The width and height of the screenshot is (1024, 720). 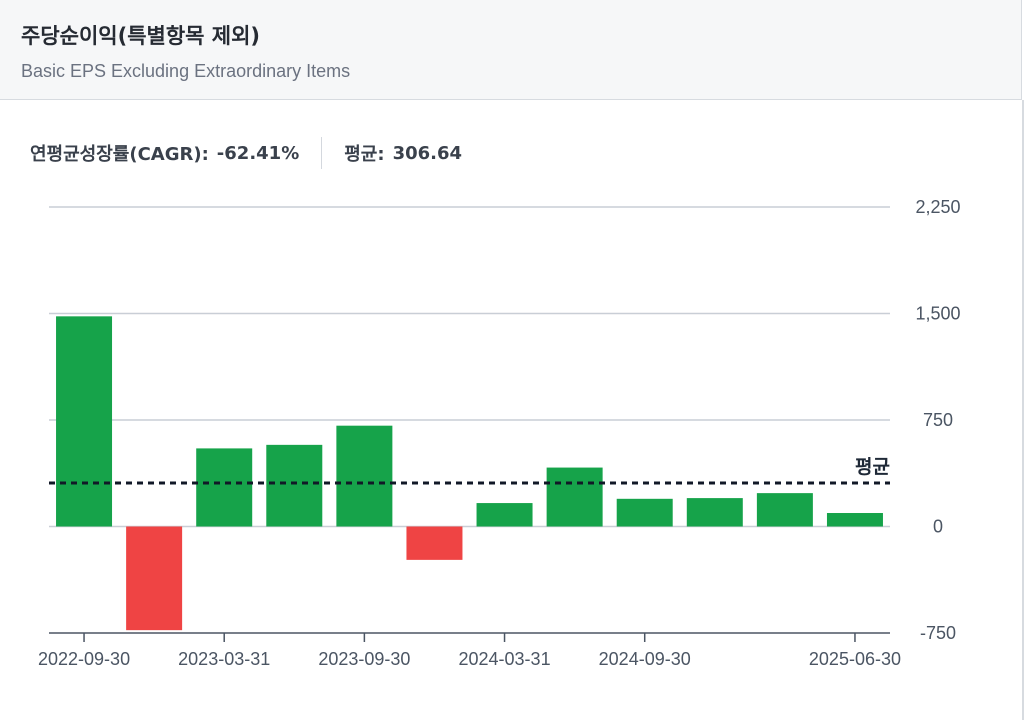 What do you see at coordinates (938, 527) in the screenshot?
I see `y-tick-label: 0` at bounding box center [938, 527].